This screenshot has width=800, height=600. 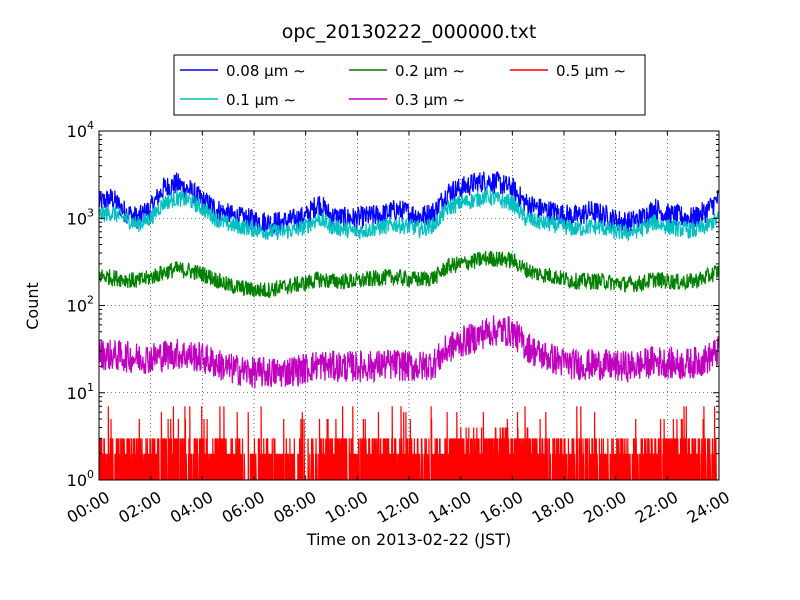 What do you see at coordinates (80, 130) in the screenshot?
I see `y-tick-label: 10⁴` at bounding box center [80, 130].